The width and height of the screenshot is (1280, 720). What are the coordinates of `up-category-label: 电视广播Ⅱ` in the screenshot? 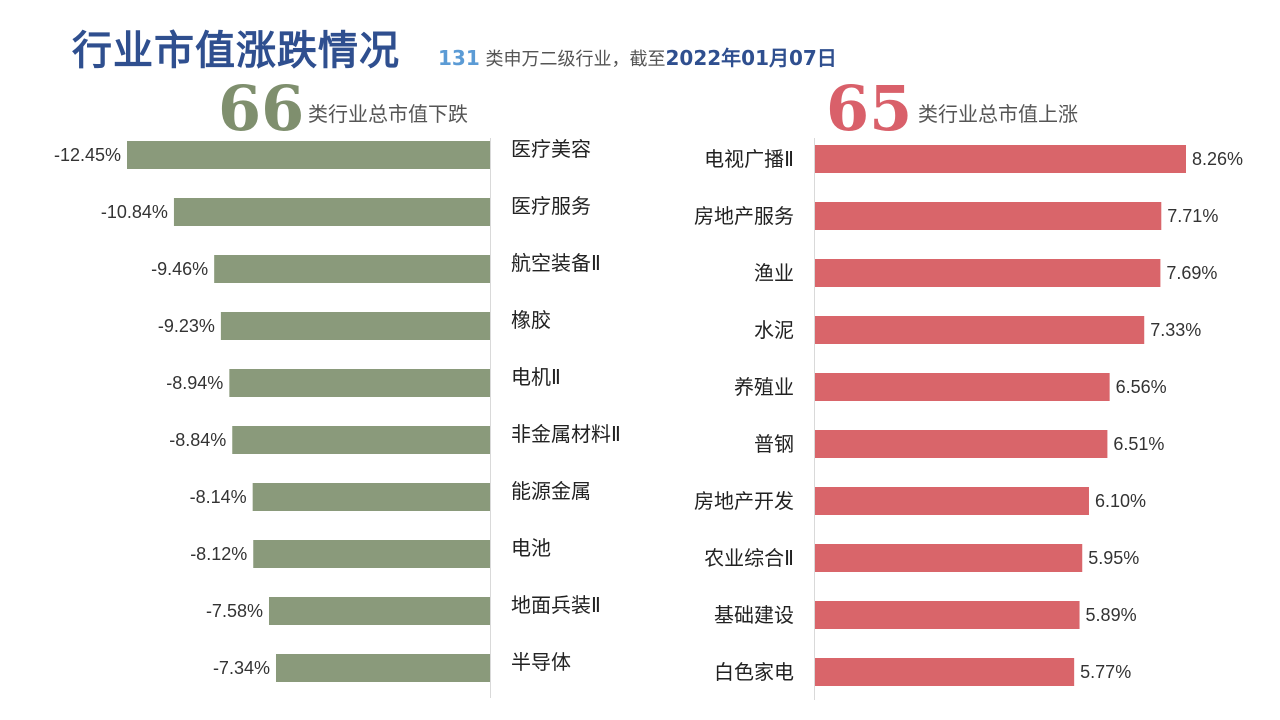 It's located at (749, 159).